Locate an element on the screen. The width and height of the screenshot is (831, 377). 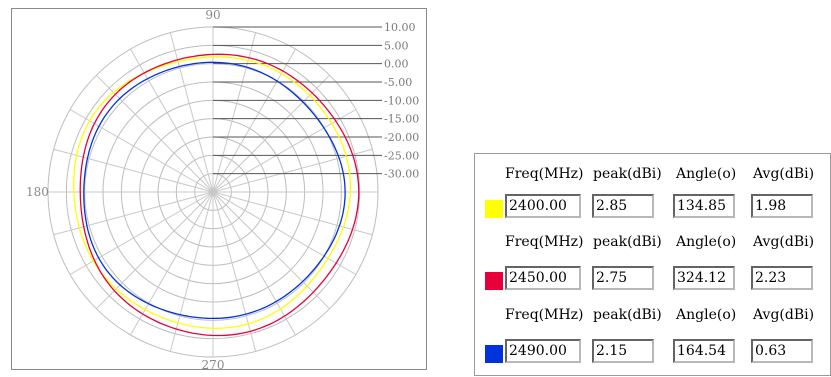
avg-field: 1.98 is located at coordinates (782, 206).